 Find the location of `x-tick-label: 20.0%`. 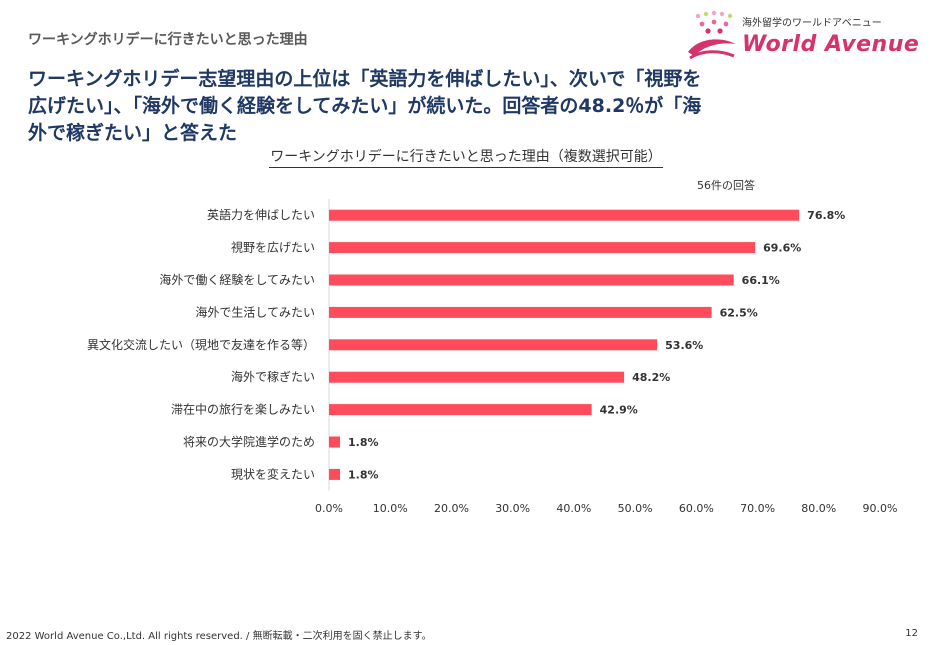

x-tick-label: 20.0% is located at coordinates (451, 508).